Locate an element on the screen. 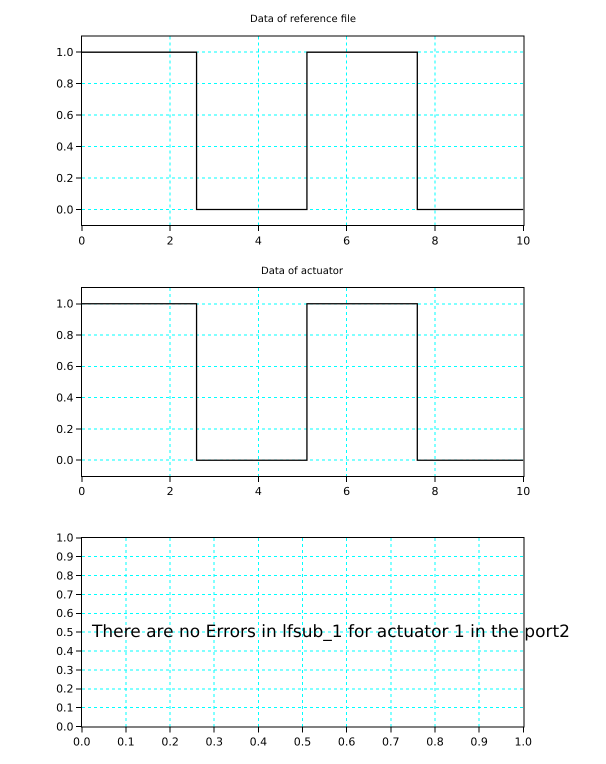 The image size is (606, 764). x-tick-label: 0.6 is located at coordinates (347, 742).